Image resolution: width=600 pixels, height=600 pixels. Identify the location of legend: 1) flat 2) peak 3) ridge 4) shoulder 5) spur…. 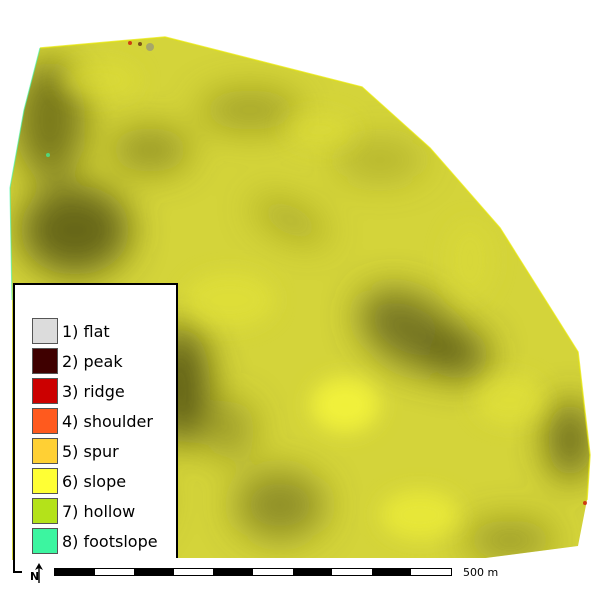
(95, 428).